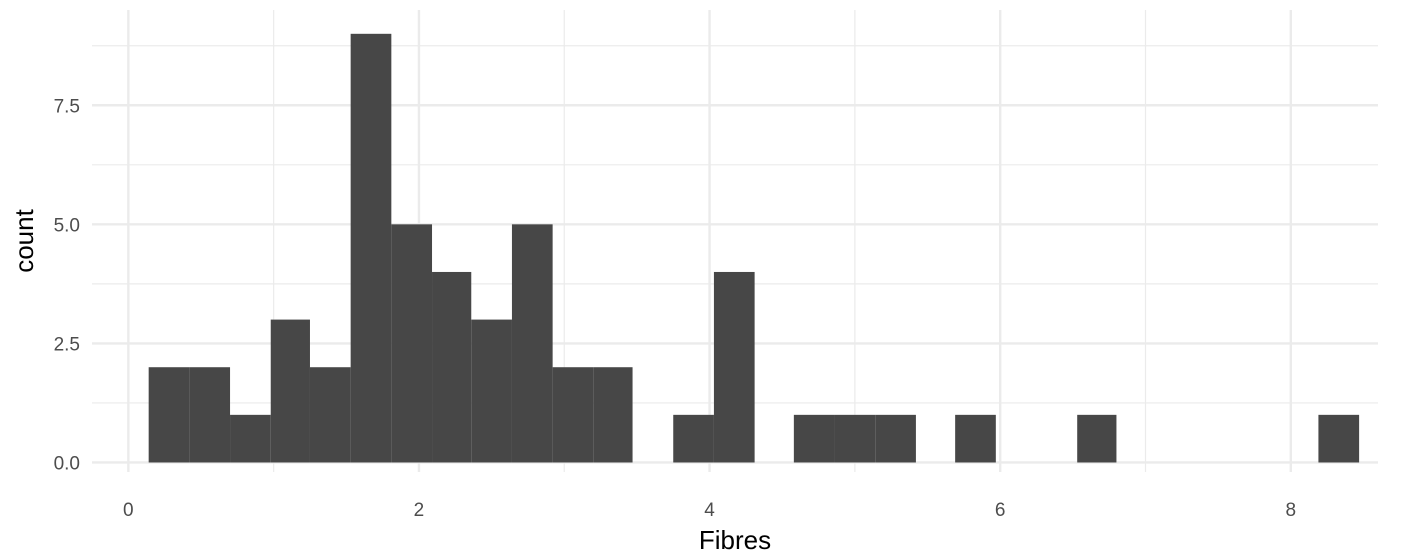  What do you see at coordinates (128, 510) in the screenshot?
I see `x-tick-label: 0` at bounding box center [128, 510].